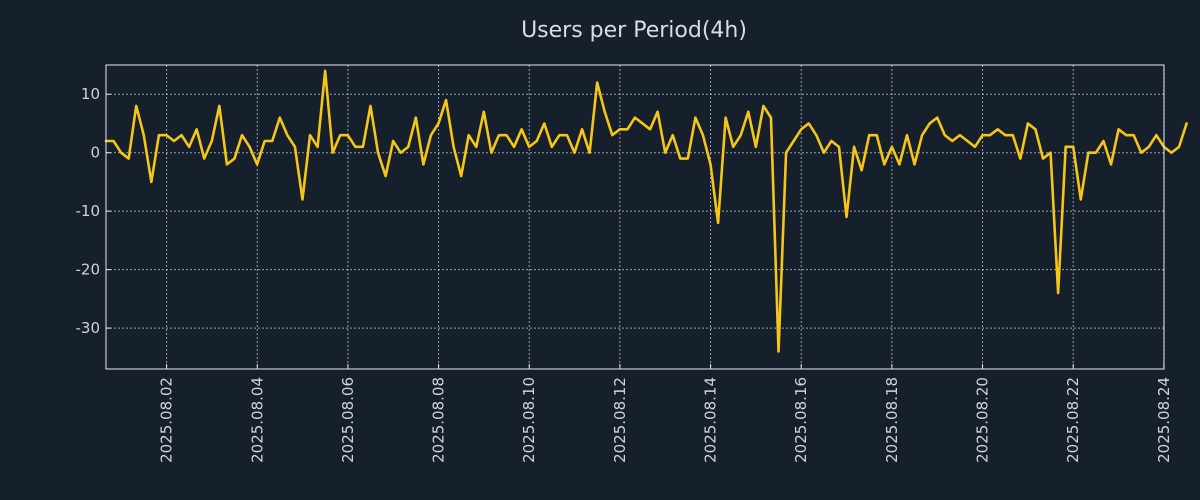  What do you see at coordinates (892, 420) in the screenshot?
I see `x-tick-label: 2025.08.18` at bounding box center [892, 420].